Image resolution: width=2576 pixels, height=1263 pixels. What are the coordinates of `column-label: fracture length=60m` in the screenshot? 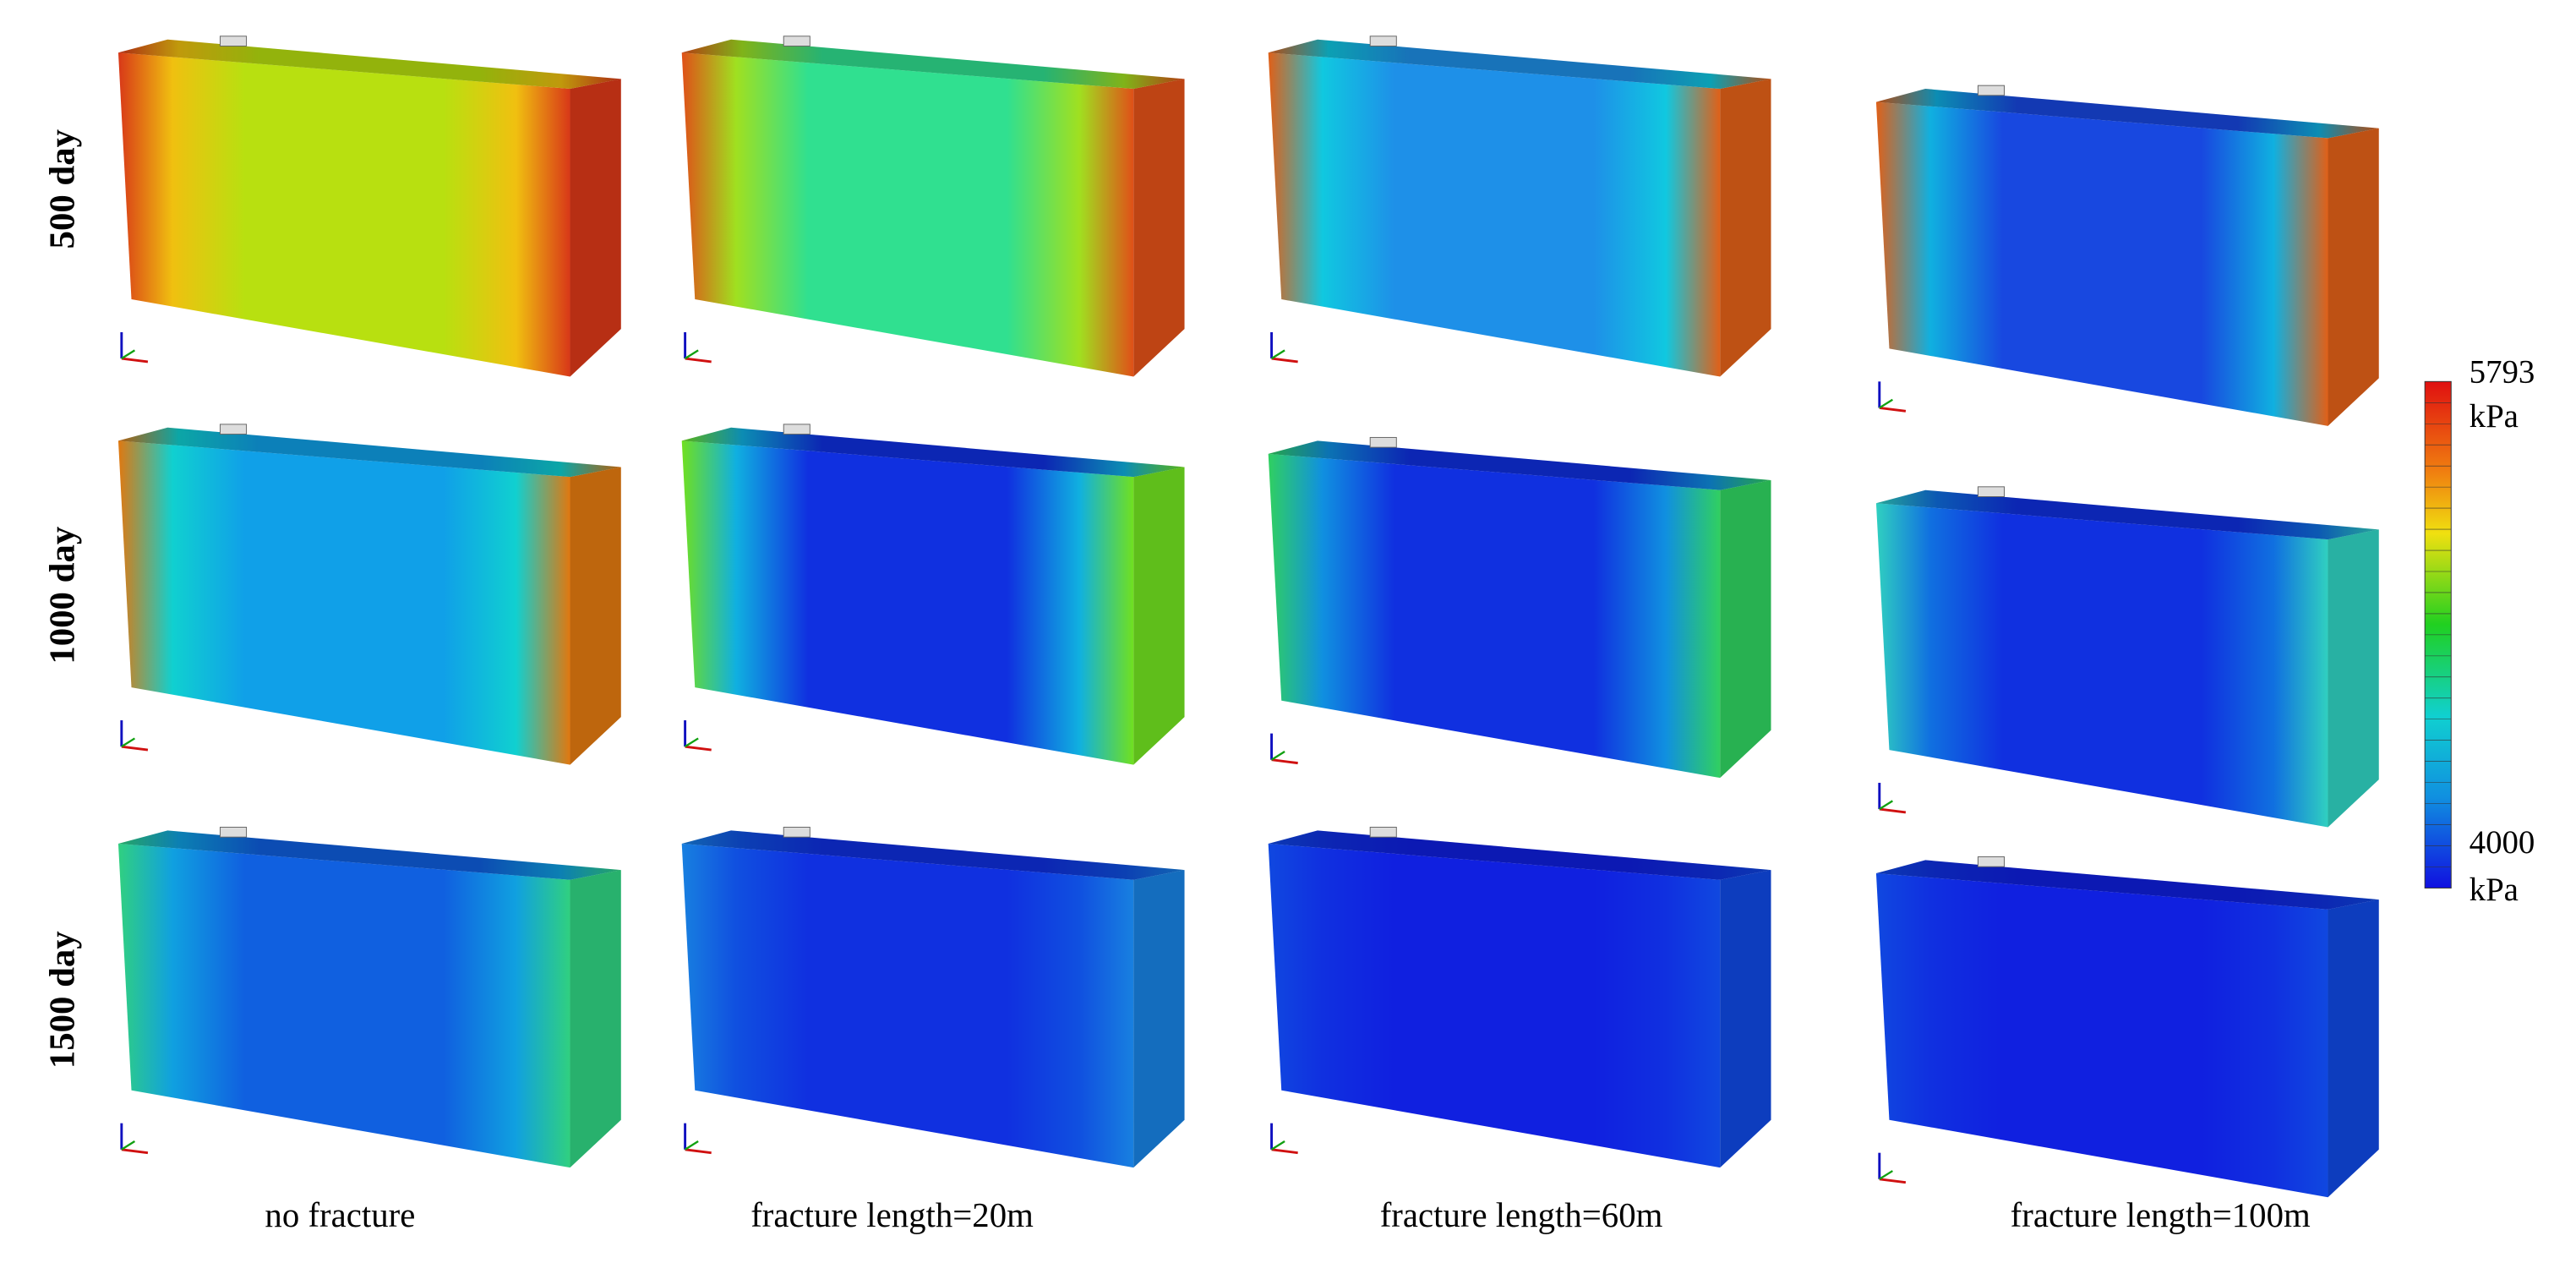 It's located at (1521, 1215).